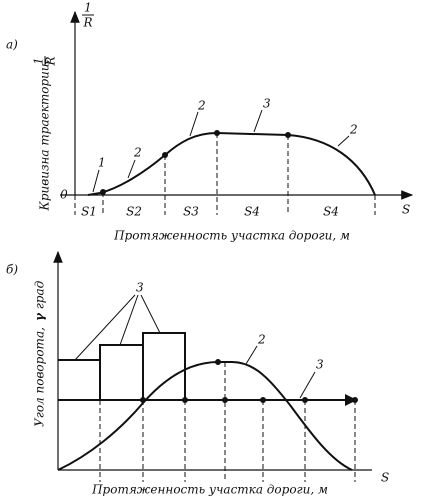 This screenshot has height=498, width=436. What do you see at coordinates (40, 294) in the screenshot?
I see `y-unit: град` at bounding box center [40, 294].